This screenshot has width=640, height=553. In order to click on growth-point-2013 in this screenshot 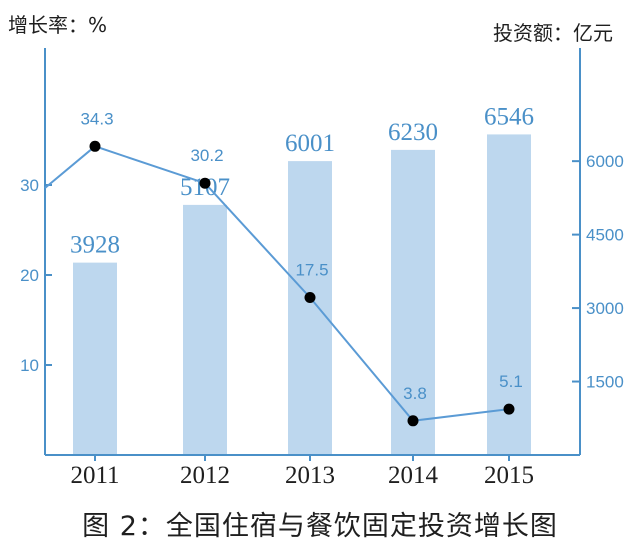, I will do `click(310, 297)`.